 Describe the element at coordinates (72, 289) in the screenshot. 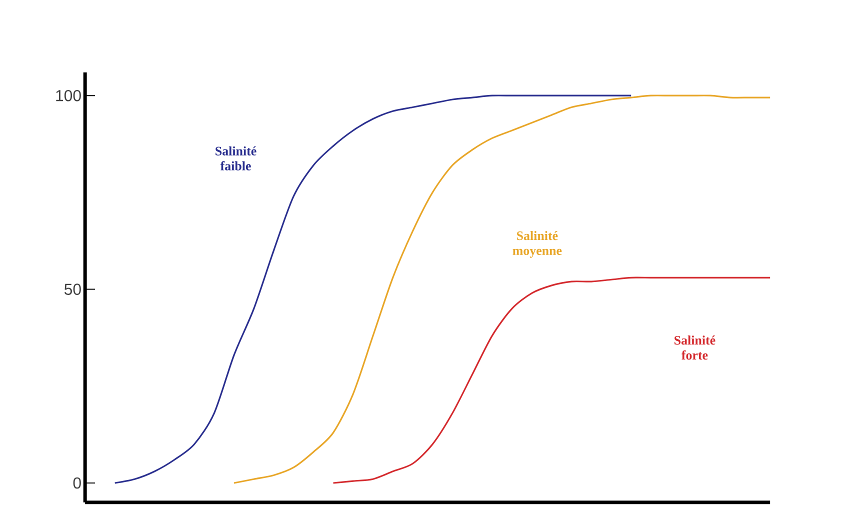

I see `y-tick-label: 50` at that location.